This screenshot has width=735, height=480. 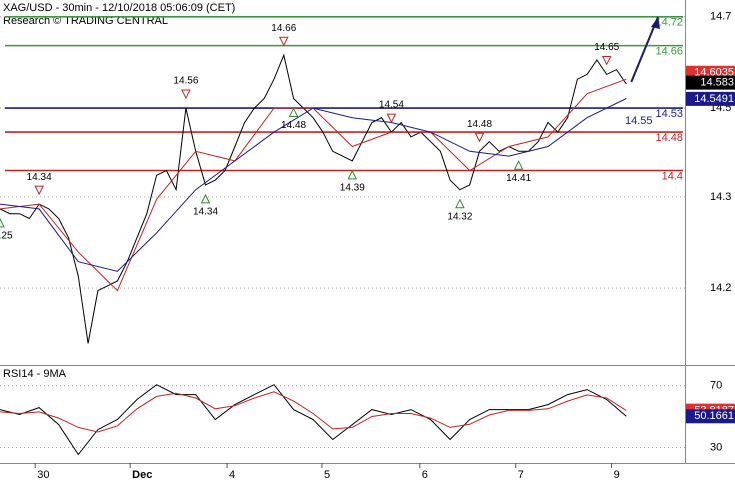 I want to click on level-label: 14.53, so click(x=669, y=114).